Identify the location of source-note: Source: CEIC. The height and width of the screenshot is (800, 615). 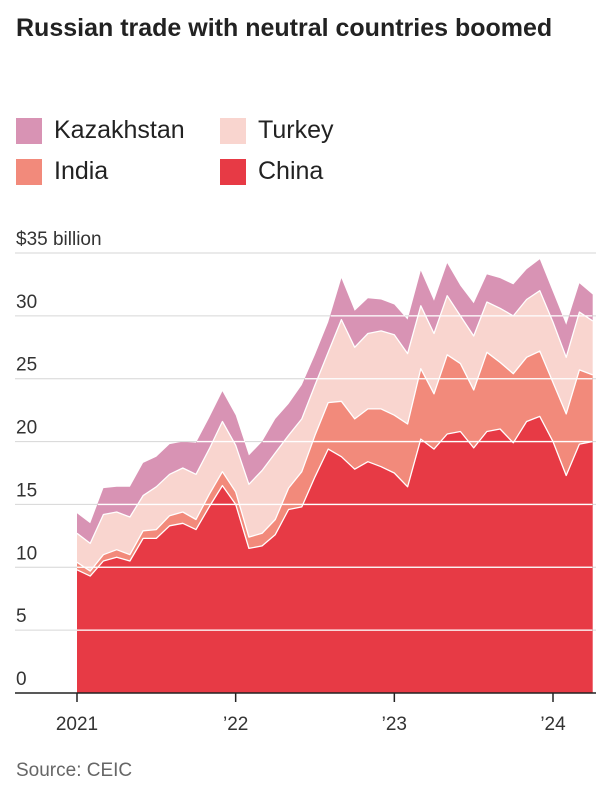
(74, 770).